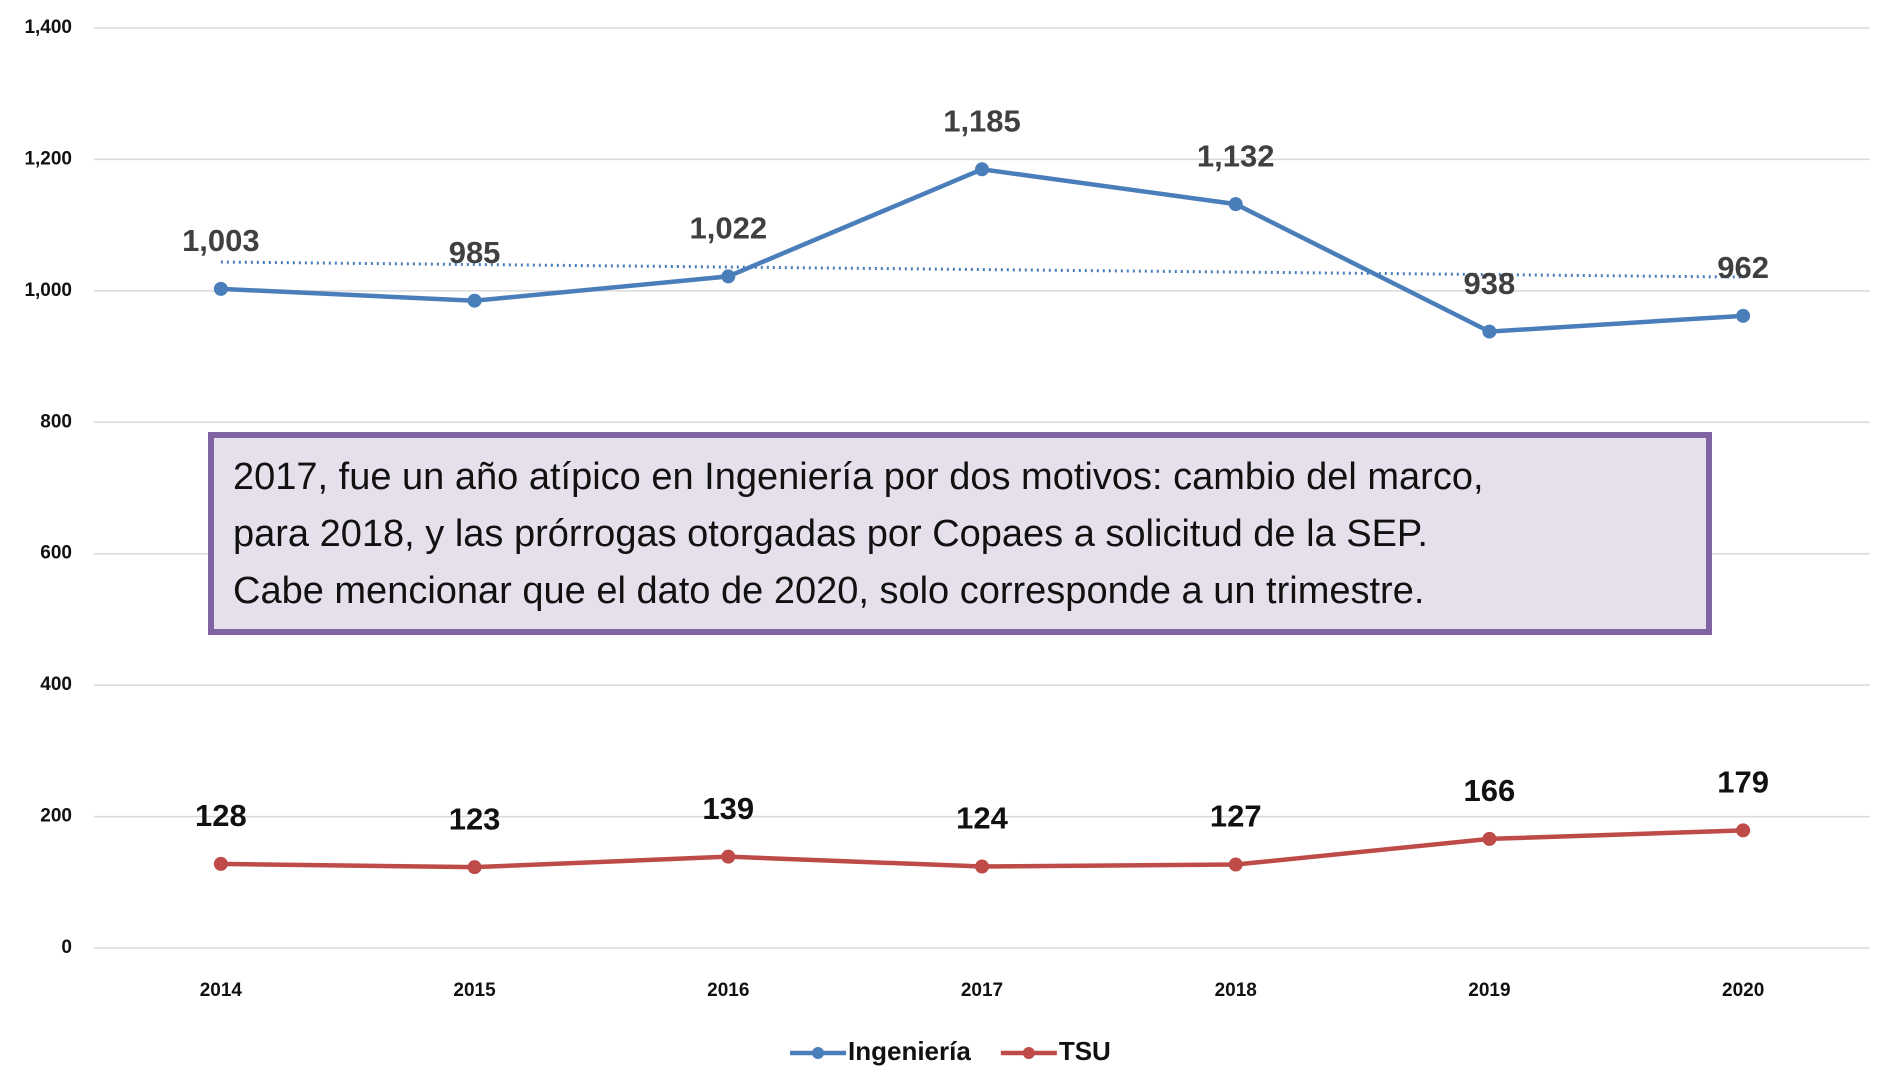  Describe the element at coordinates (66, 947) in the screenshot. I see `y-tick-label: 0` at that location.